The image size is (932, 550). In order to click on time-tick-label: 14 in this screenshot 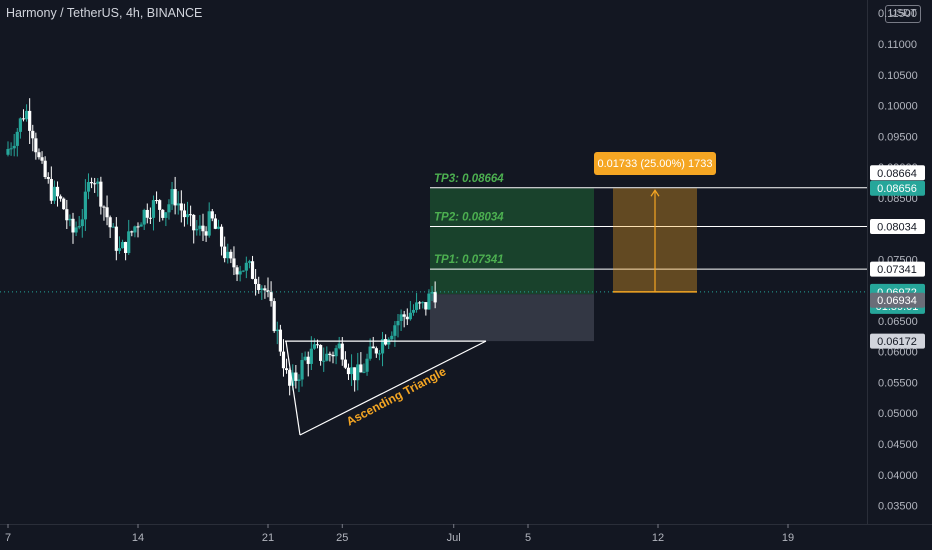, I will do `click(138, 538)`.